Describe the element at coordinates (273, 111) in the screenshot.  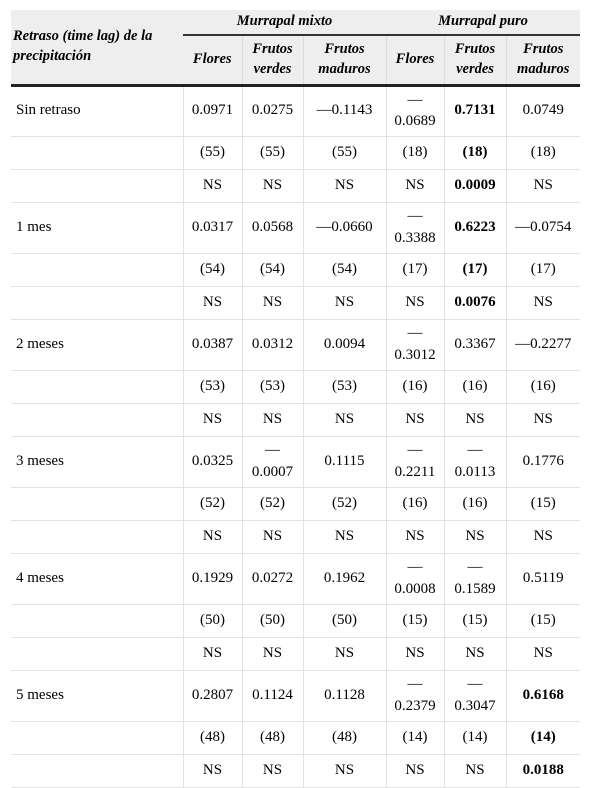
I see `table-cell: 0.0275` at that location.